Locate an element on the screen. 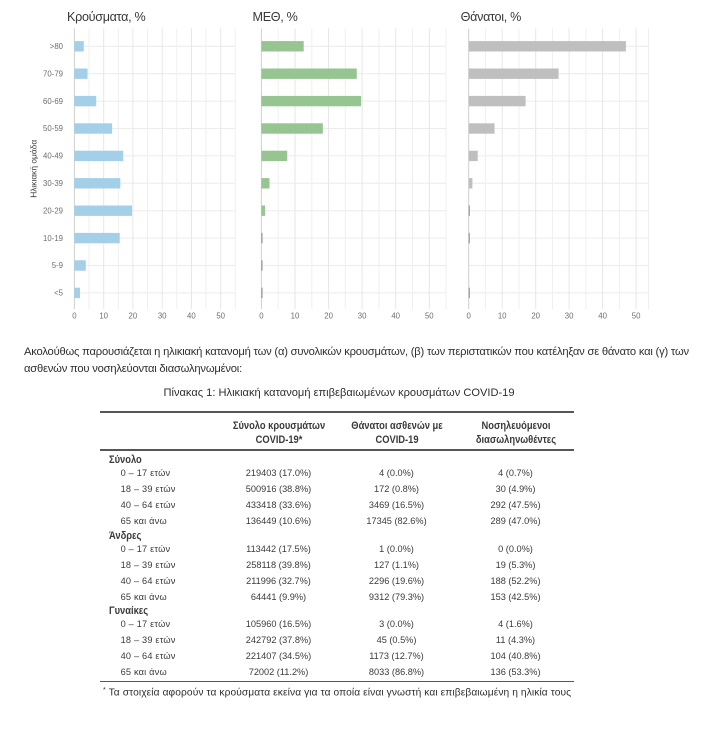 Image resolution: width=713 pixels, height=731 pixels. svg-text: 20-29 is located at coordinates (53, 210).